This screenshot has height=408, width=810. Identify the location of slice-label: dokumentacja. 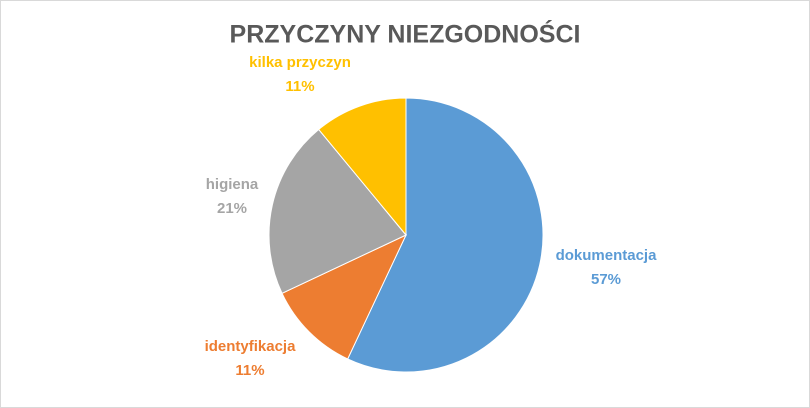
(607, 255).